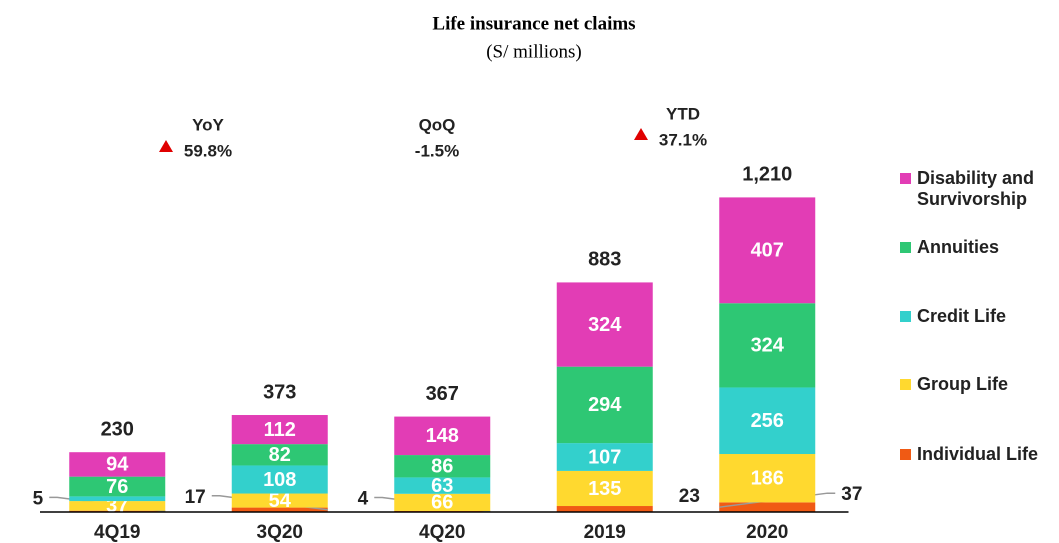  What do you see at coordinates (683, 113) in the screenshot?
I see `annotation-label: YTD` at bounding box center [683, 113].